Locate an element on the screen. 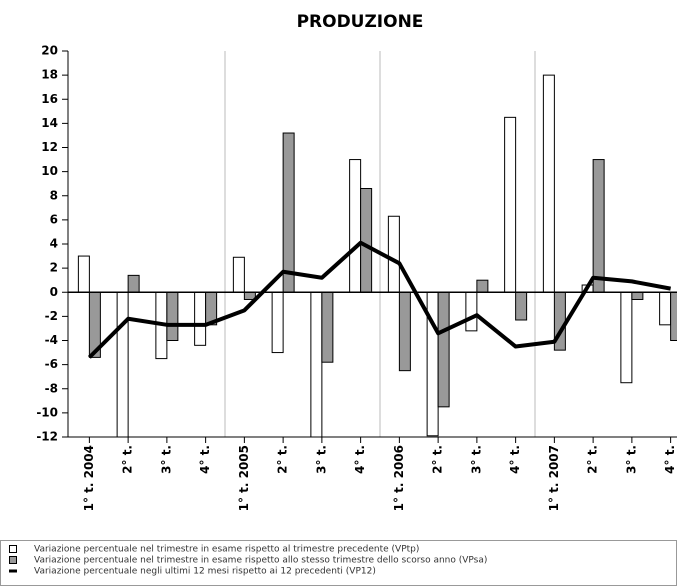 This screenshot has height=586, width=677. y-tick-label: -6 is located at coordinates (51, 364).